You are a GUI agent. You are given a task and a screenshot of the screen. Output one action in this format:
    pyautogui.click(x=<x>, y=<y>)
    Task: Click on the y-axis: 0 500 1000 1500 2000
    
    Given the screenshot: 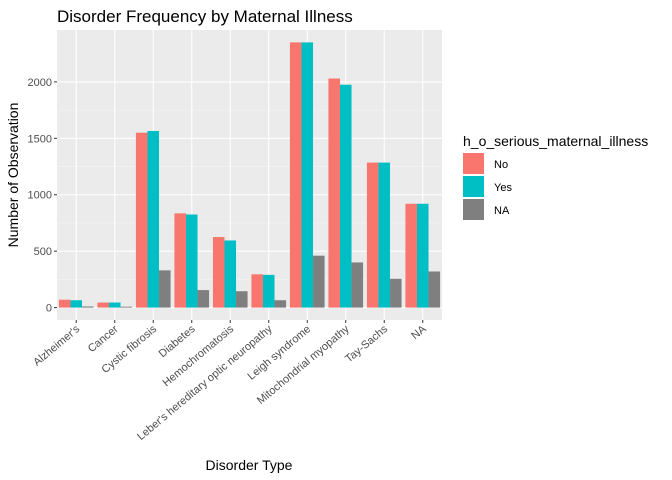 What is the action you would take?
    pyautogui.click(x=42, y=196)
    